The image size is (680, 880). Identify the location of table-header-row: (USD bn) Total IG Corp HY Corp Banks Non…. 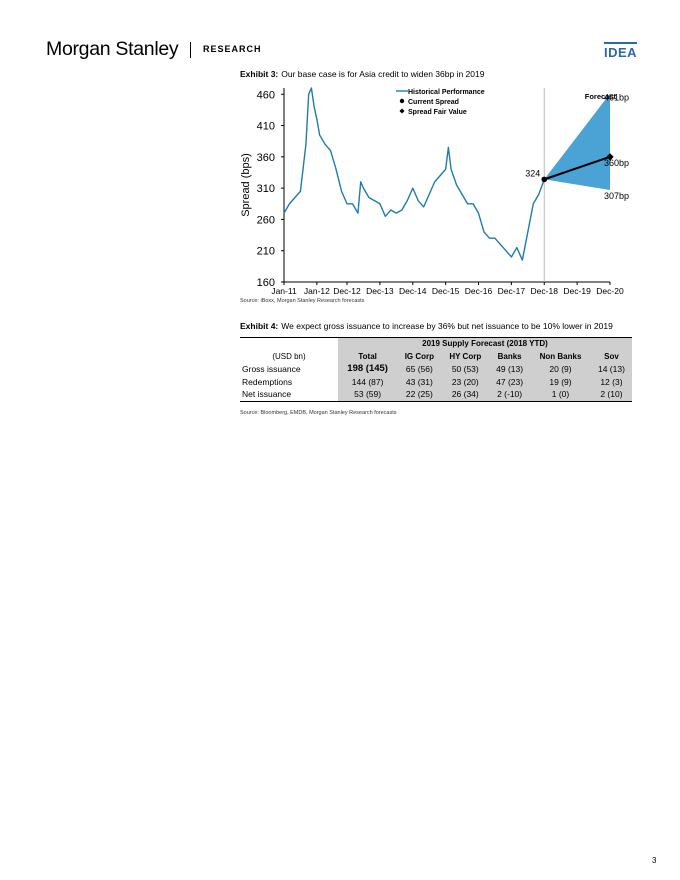
(436, 356).